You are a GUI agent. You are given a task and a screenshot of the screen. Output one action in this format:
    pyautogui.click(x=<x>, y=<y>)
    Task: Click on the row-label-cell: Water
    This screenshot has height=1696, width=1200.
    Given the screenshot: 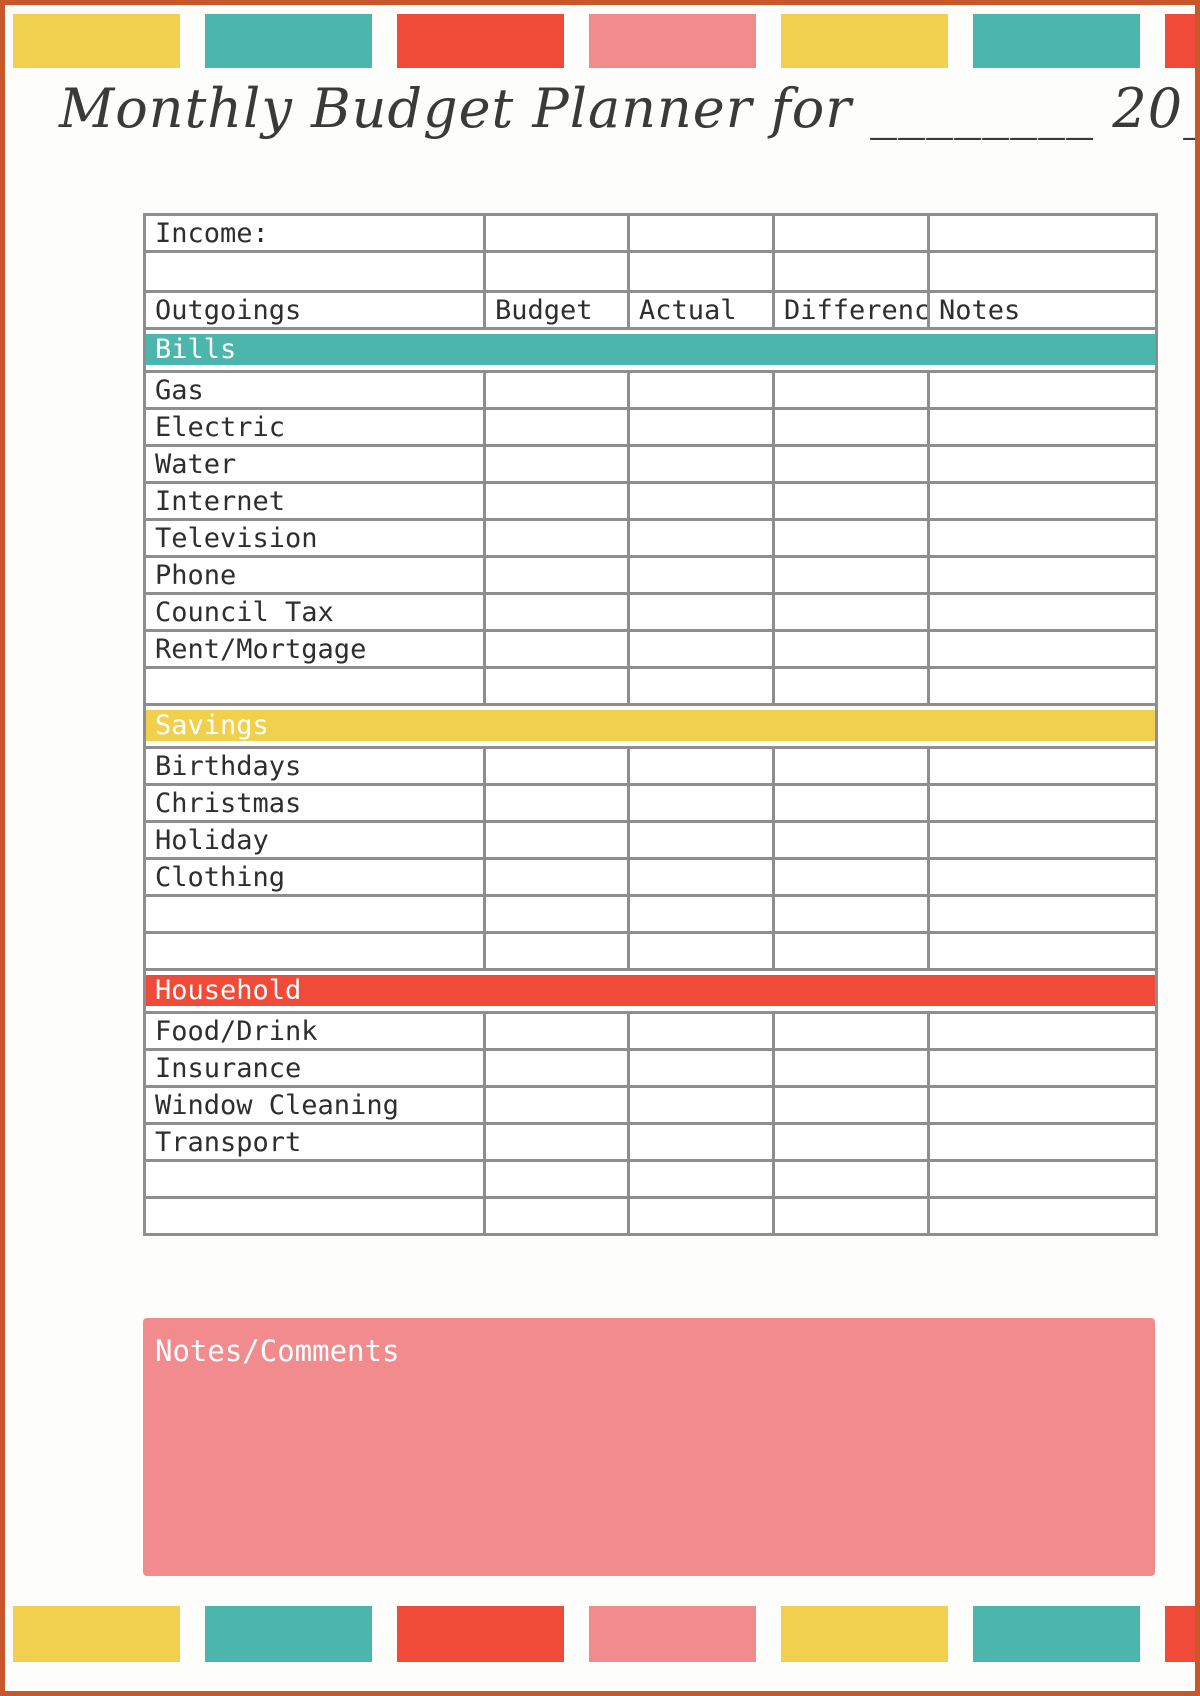 What is the action you would take?
    pyautogui.click(x=314, y=464)
    